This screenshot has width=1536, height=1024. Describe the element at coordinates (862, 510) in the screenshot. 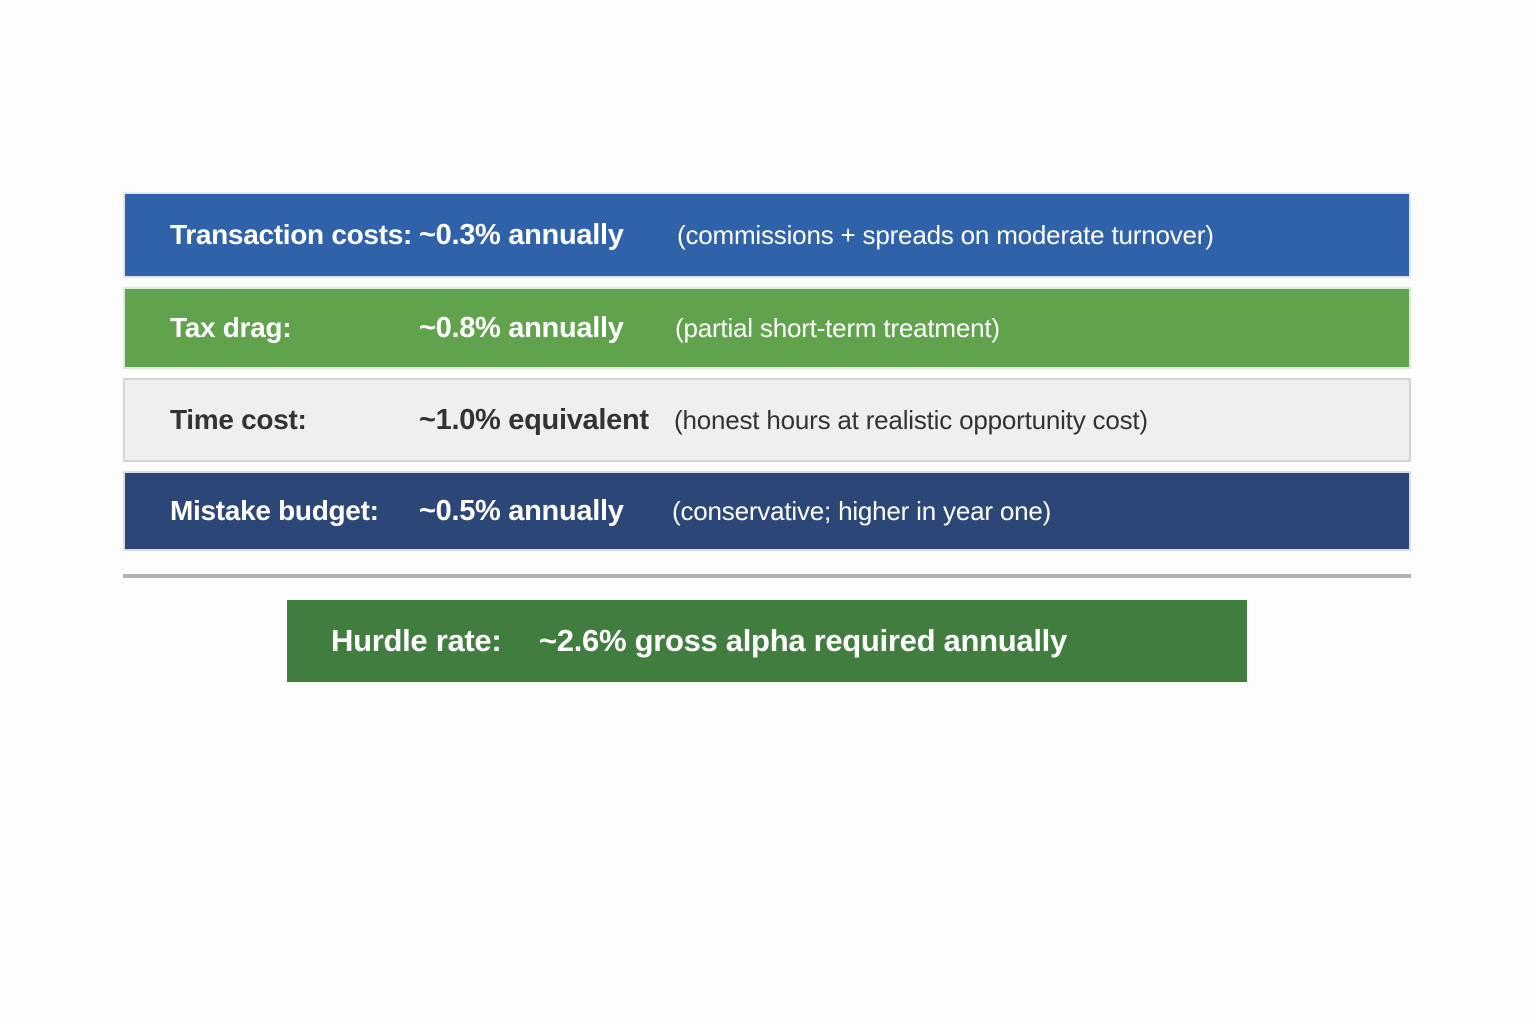

I see `row-note: (conservative; higher in year one)` at that location.